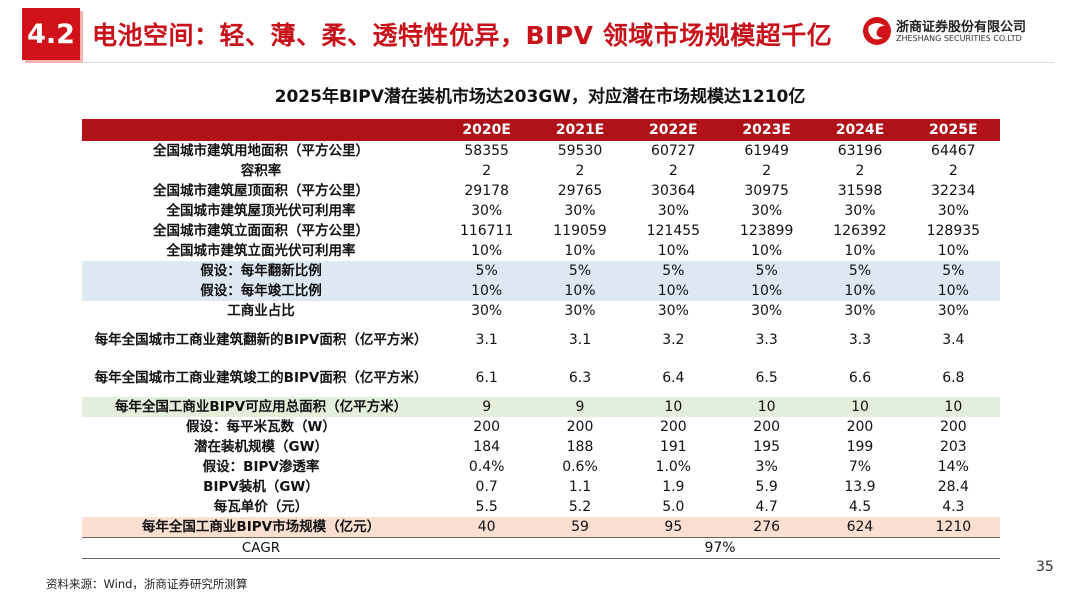 This screenshot has height=608, width=1080. Describe the element at coordinates (580, 507) in the screenshot. I see `cell-value: 5.2` at that location.